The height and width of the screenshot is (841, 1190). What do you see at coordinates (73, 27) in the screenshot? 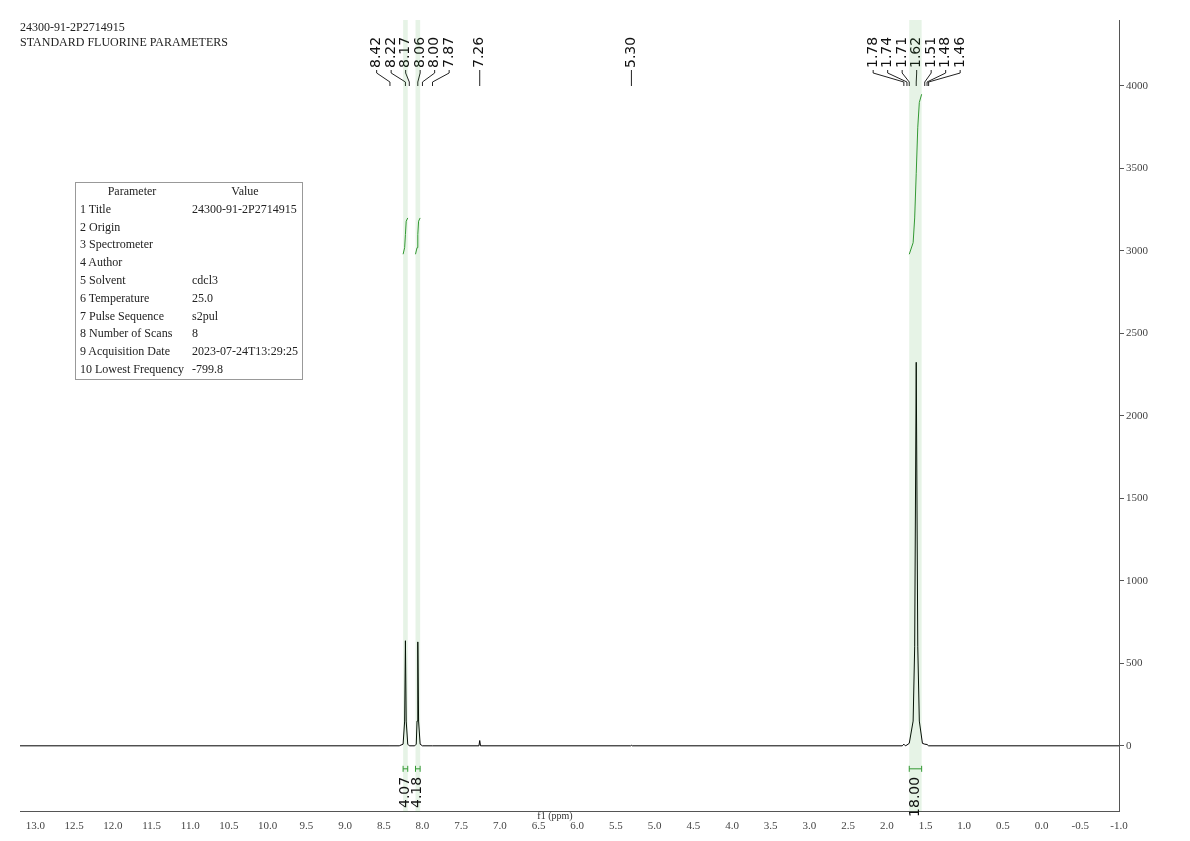
I see `chart-title: 24300-91-2P2714915` at bounding box center [73, 27].